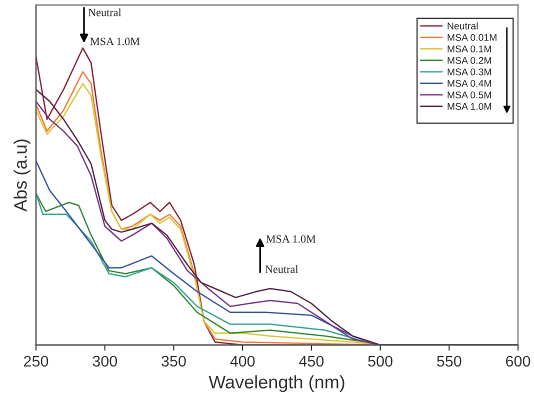  Describe the element at coordinates (469, 48) in the screenshot. I see `legend-label: MSA 0.1M` at that location.